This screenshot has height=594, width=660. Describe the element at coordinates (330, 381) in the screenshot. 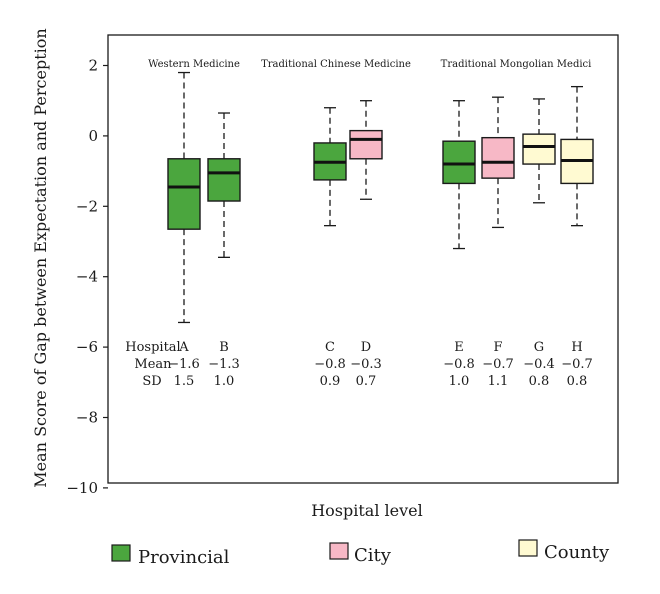

I see `stats-sd: 0.9` at that location.